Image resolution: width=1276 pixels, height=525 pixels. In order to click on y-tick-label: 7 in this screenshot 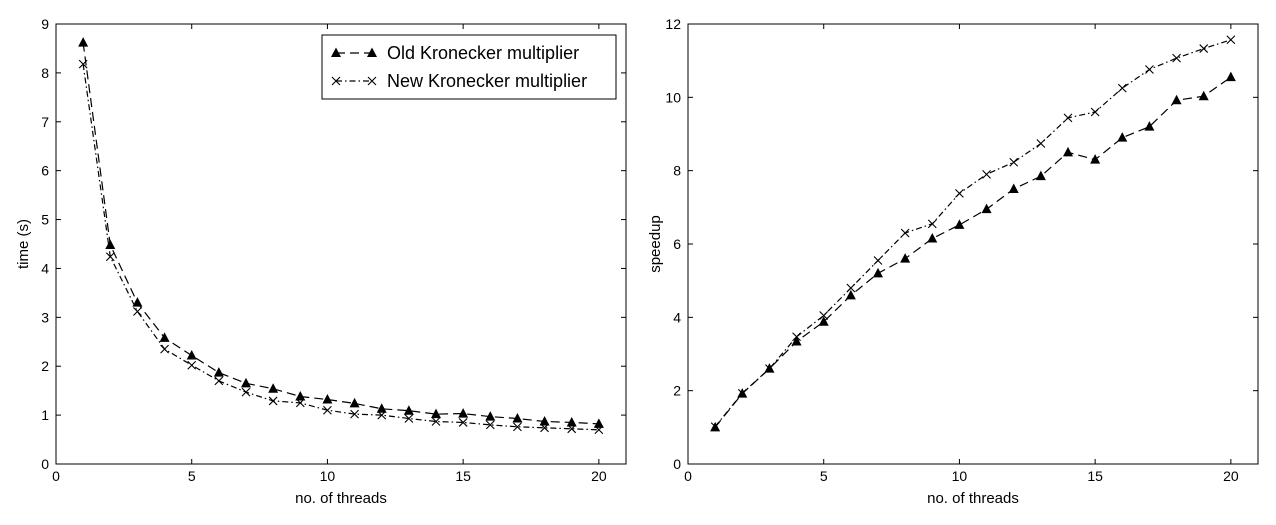, I will do `click(45, 122)`.